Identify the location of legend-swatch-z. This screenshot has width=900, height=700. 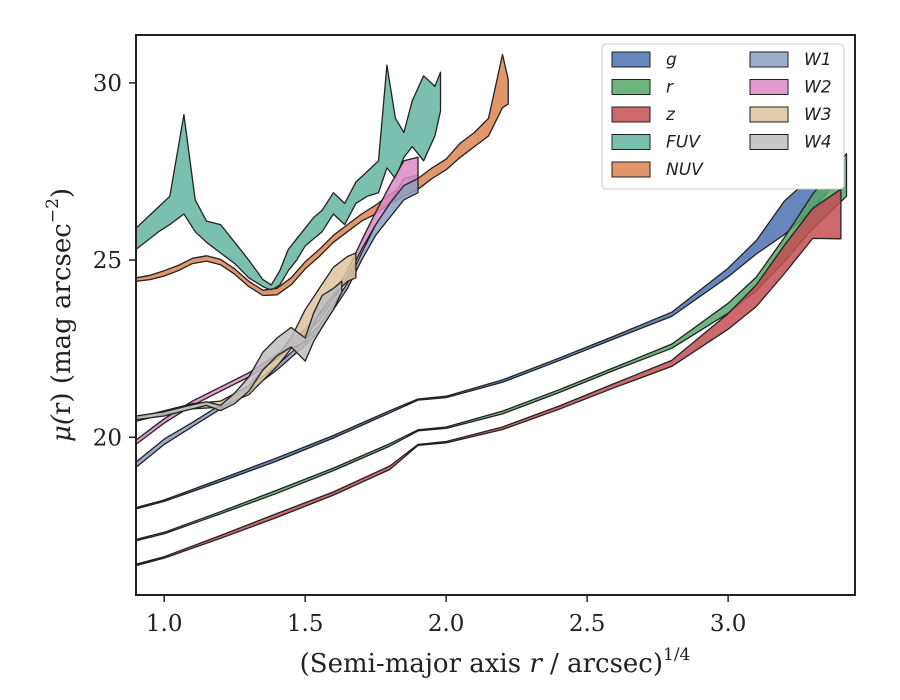
(631, 114).